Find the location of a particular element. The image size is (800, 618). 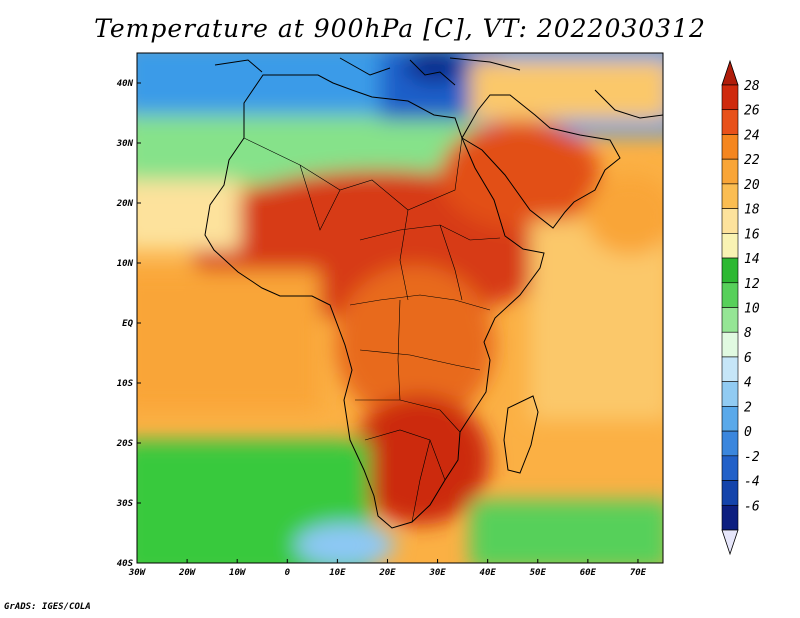

colorbar-label: 0 is located at coordinates (748, 432).